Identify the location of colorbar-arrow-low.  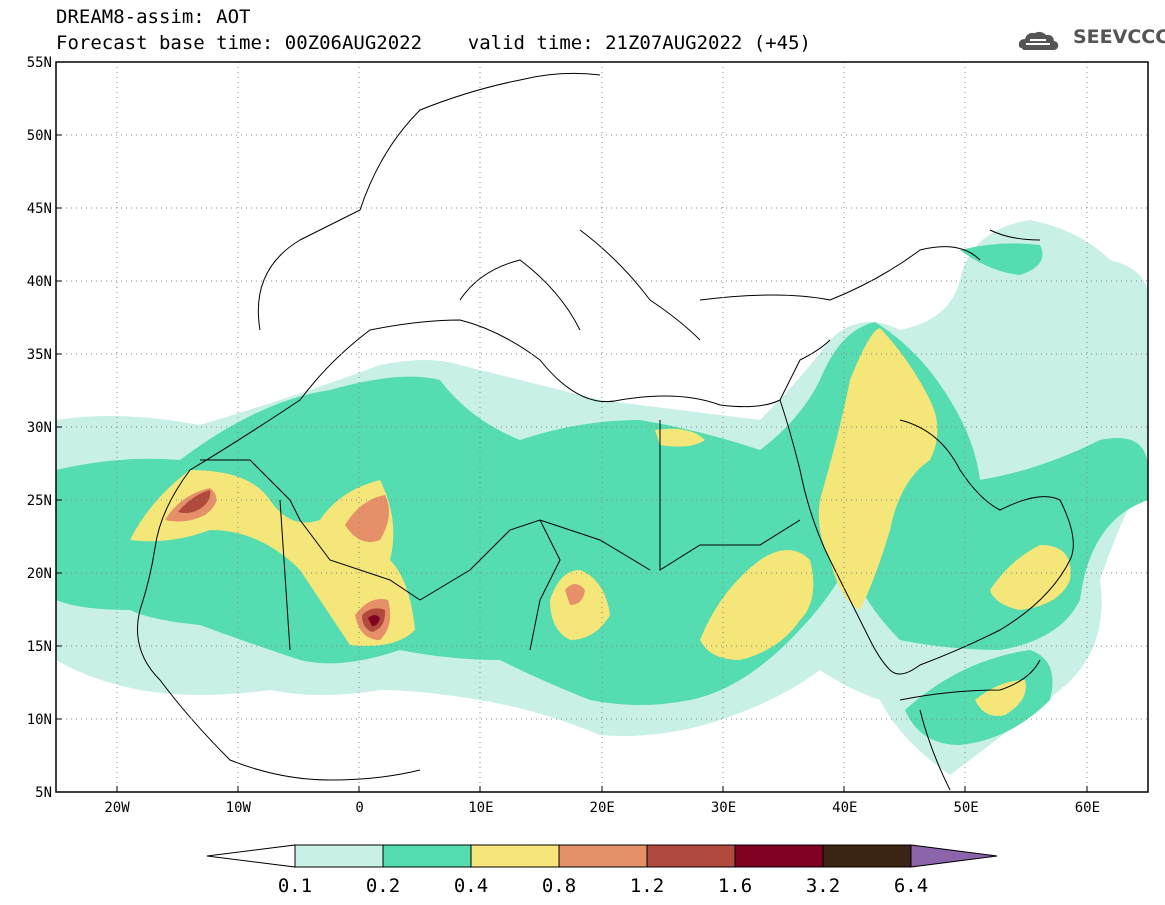
(251, 856).